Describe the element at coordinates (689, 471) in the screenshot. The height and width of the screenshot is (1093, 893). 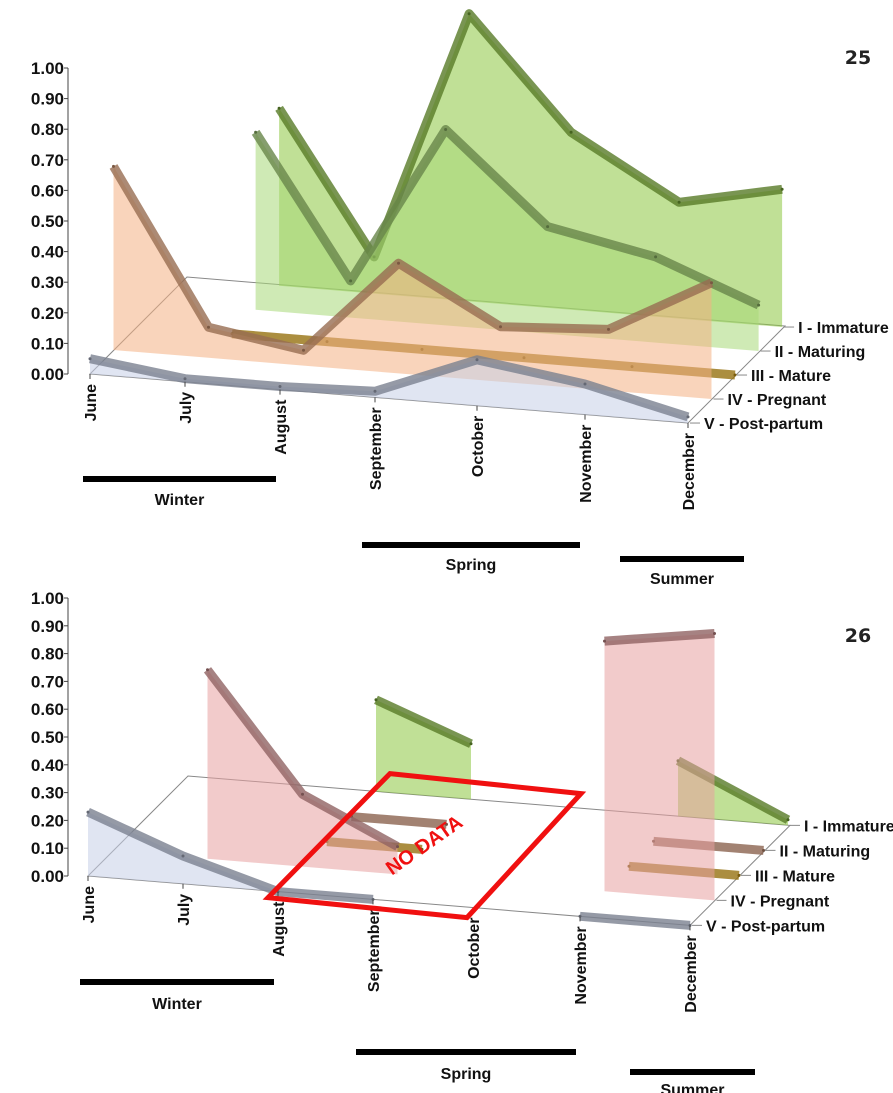
I see `x-tick-label: December` at that location.